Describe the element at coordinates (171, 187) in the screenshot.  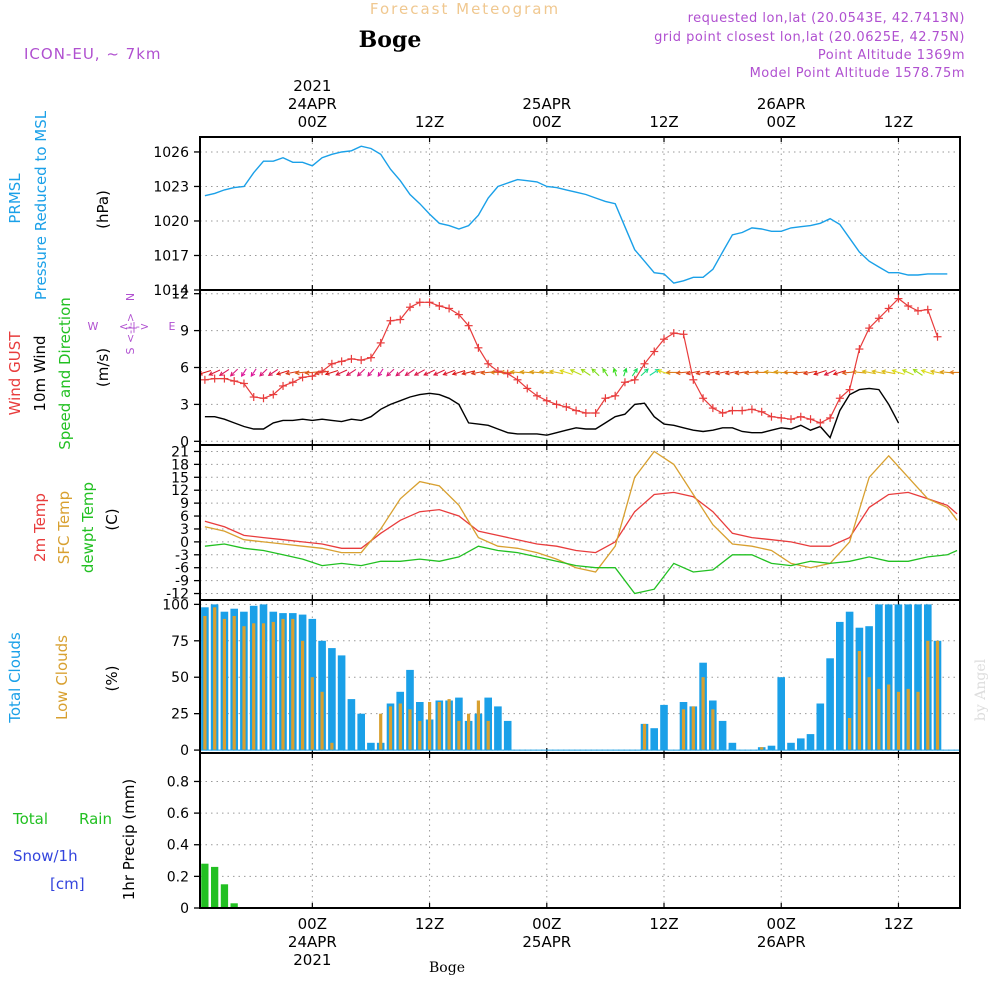
I see `y-tick-label: 1023` at that location.